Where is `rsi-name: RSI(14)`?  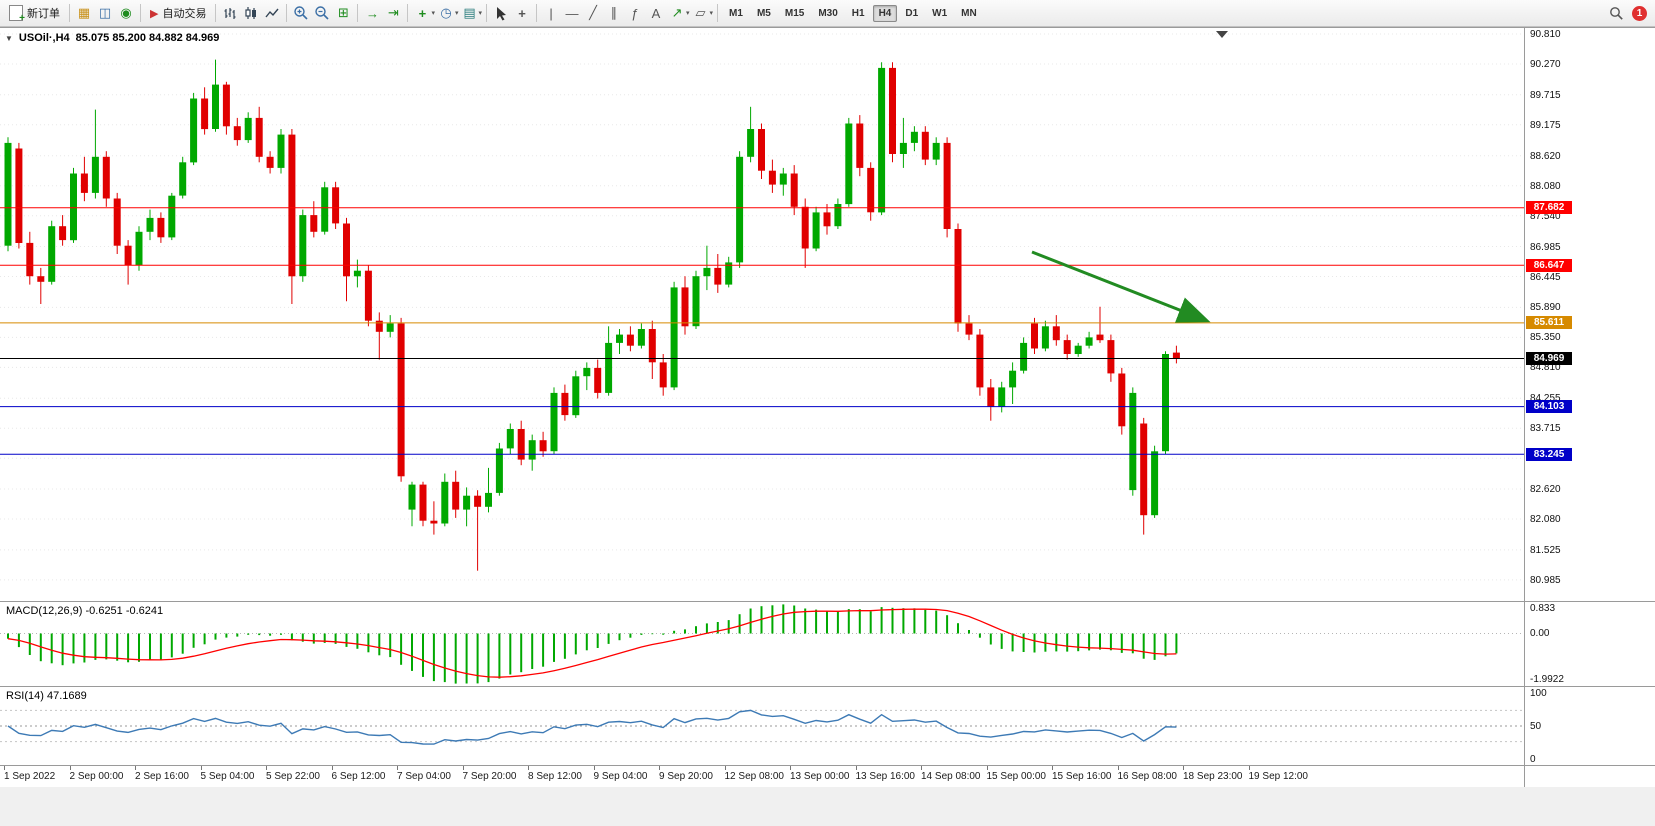 rsi-name: RSI(14) is located at coordinates (25, 696).